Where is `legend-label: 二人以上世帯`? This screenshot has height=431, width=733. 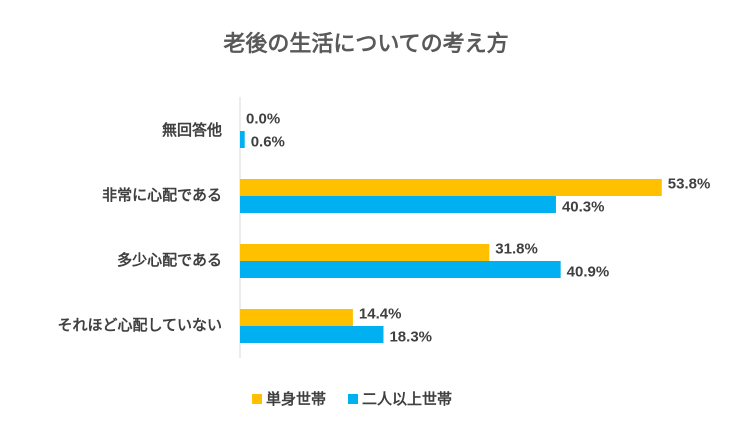 legend-label: 二人以上世帯 is located at coordinates (407, 399).